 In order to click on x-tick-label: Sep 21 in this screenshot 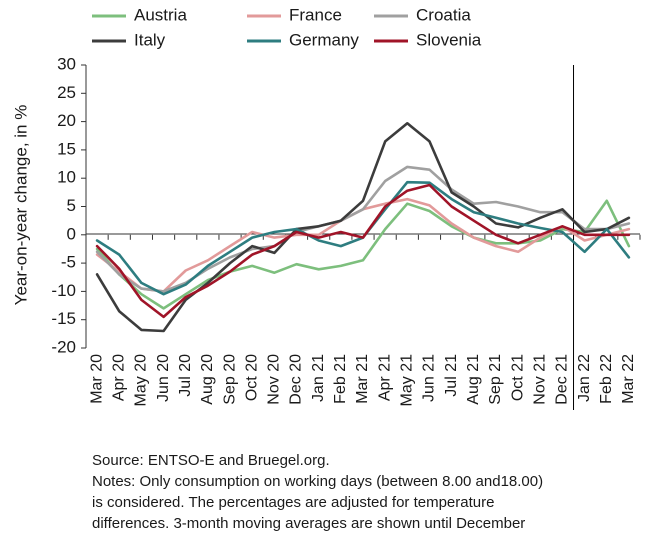, I will do `click(495, 379)`.